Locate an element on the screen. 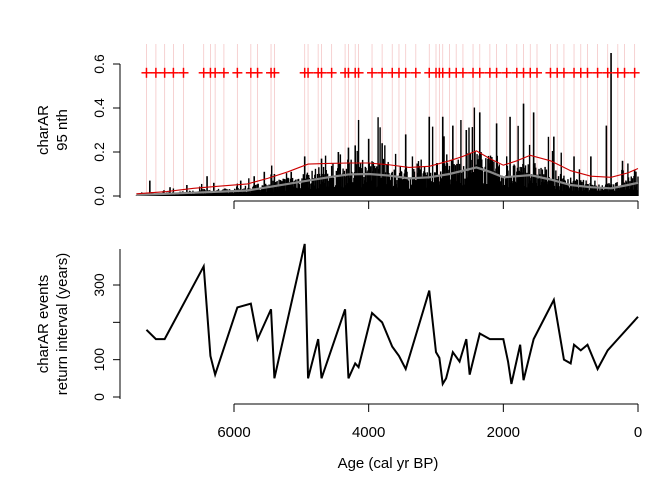  top-y-axis: 0.0 0.2 0.4 0.6 is located at coordinates (106, 130).